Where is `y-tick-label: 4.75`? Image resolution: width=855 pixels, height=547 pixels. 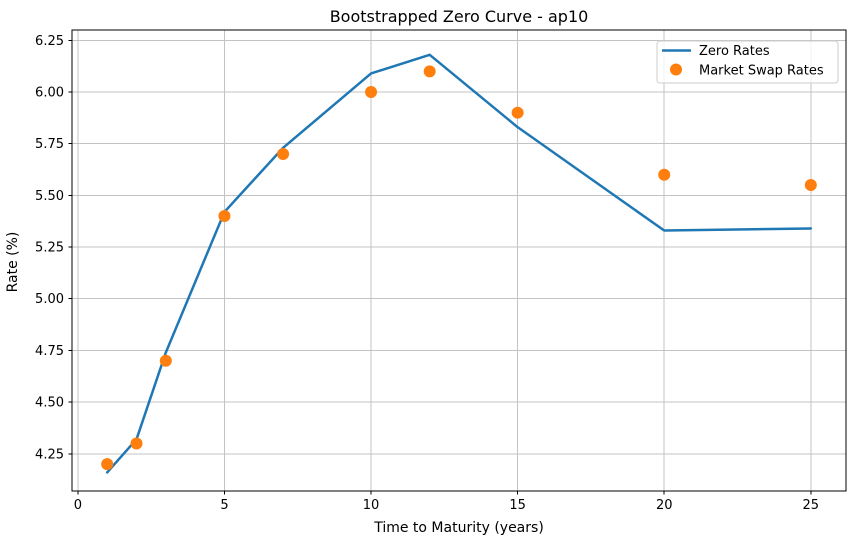
y-tick-label: 4.75 is located at coordinates (49, 351).